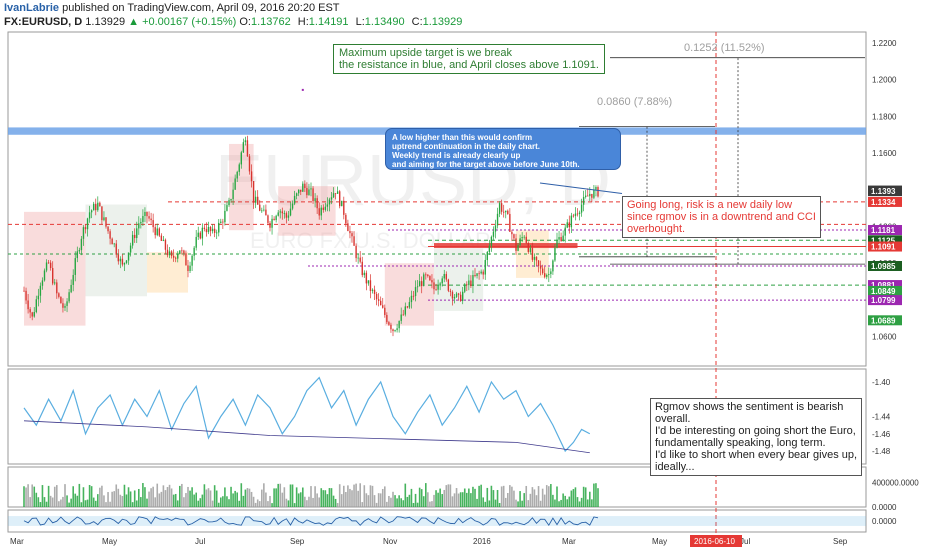  What do you see at coordinates (302, 89) in the screenshot?
I see `spike-mark` at bounding box center [302, 89].